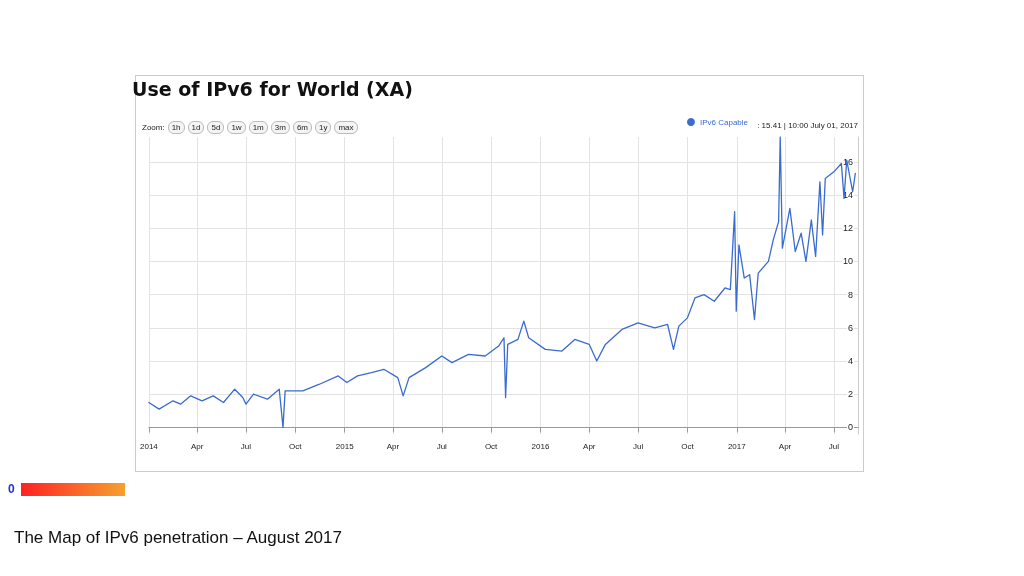  Describe the element at coordinates (11, 489) in the screenshot. I see `text: 0` at that location.